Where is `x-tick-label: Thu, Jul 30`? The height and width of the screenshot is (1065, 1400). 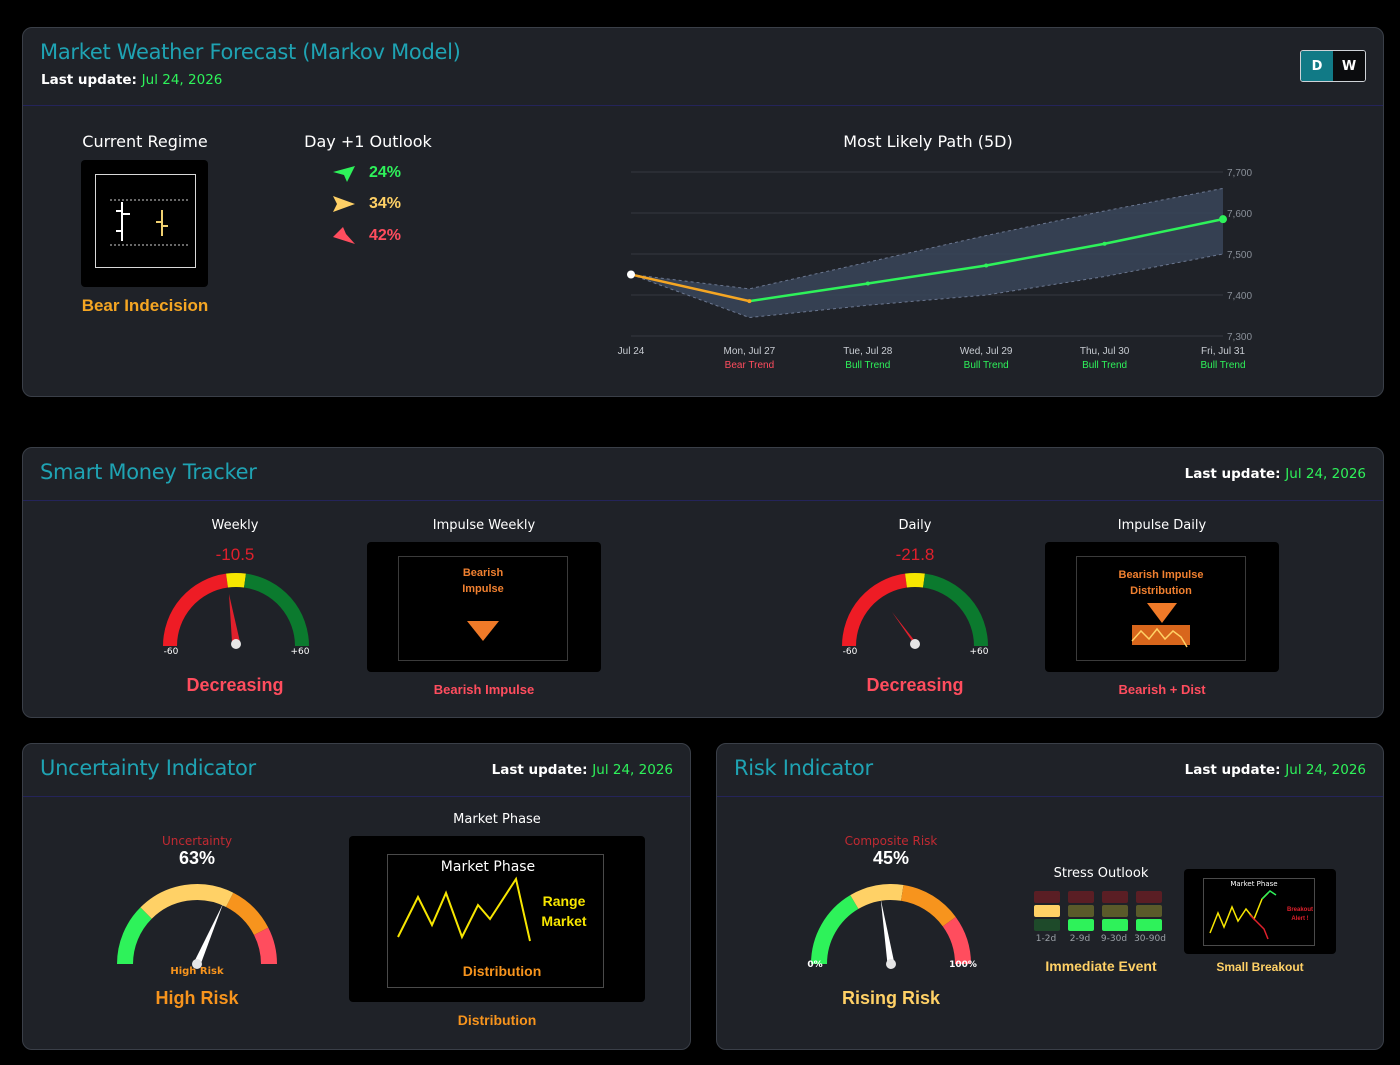 x-tick-label: Thu, Jul 30 is located at coordinates (1105, 351).